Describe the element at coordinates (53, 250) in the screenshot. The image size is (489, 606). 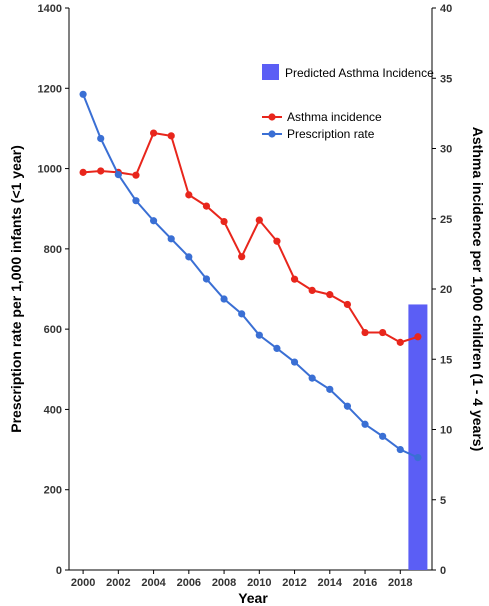
I see `y-left-tick-label: 800` at that location.